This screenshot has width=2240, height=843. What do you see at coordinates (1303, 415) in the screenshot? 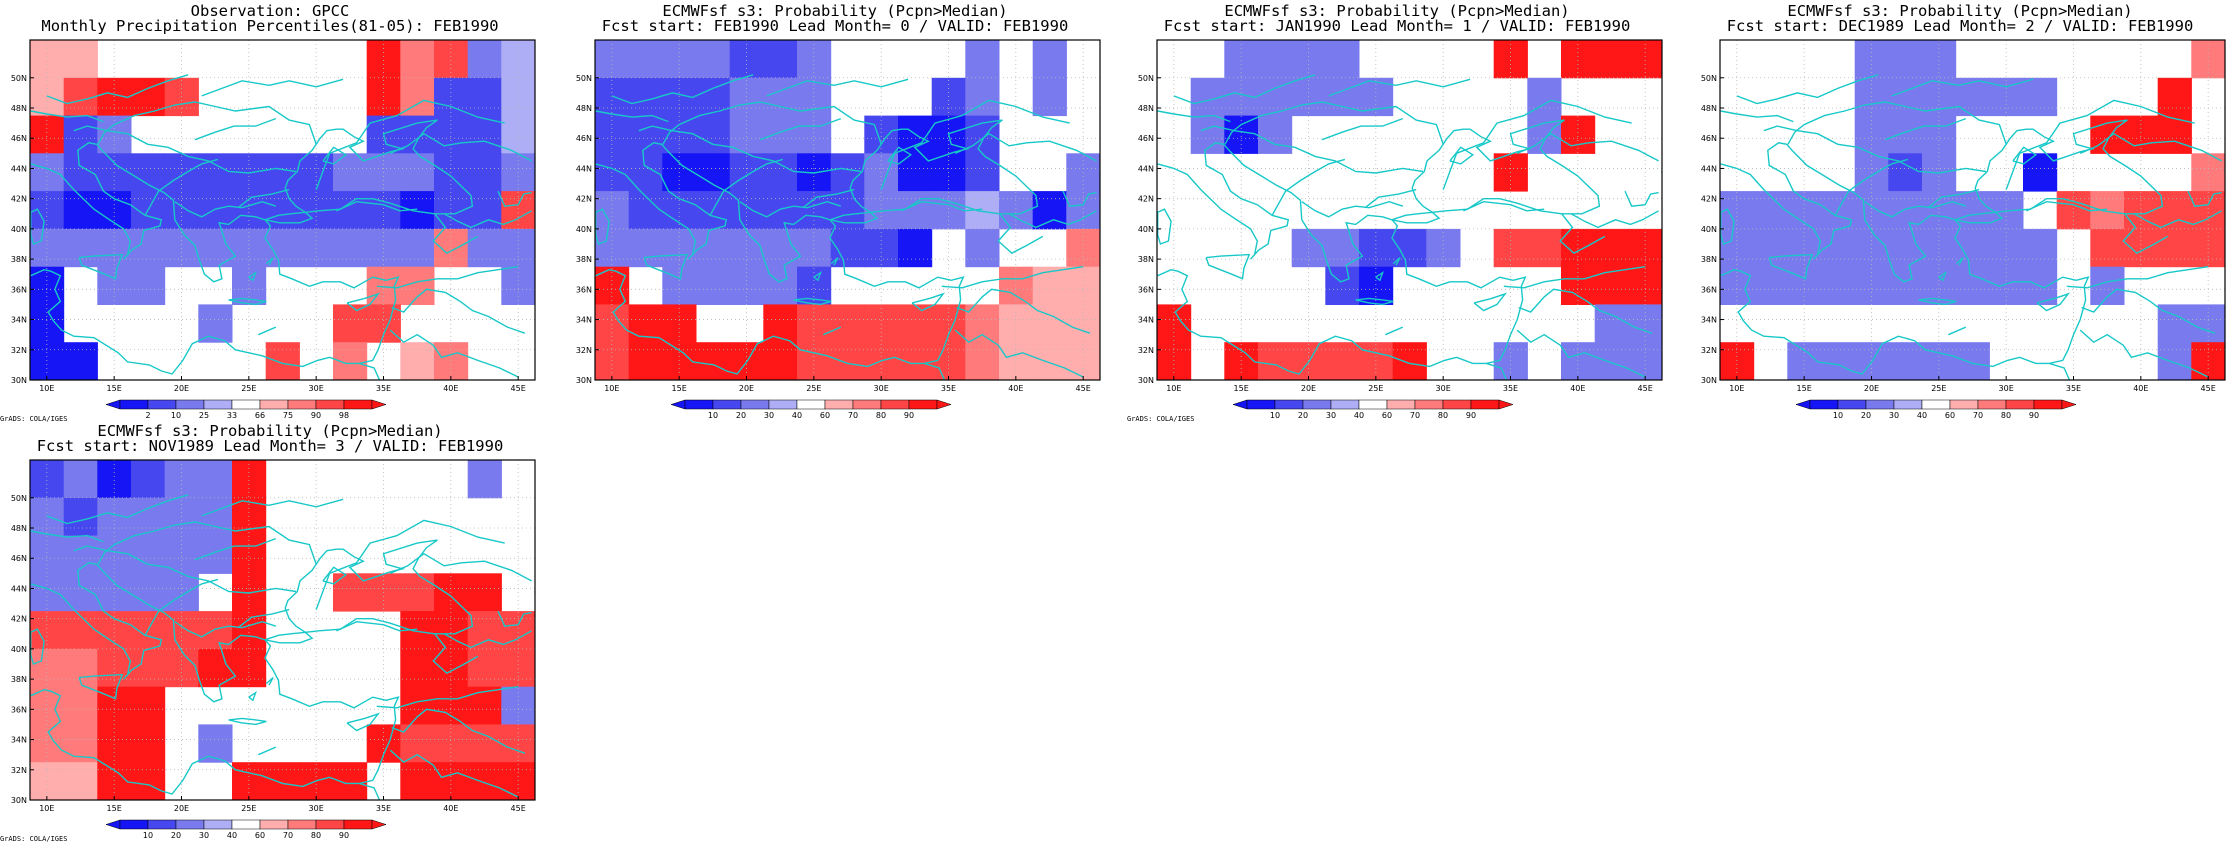
I see `colorbar-label: 20` at bounding box center [1303, 415].